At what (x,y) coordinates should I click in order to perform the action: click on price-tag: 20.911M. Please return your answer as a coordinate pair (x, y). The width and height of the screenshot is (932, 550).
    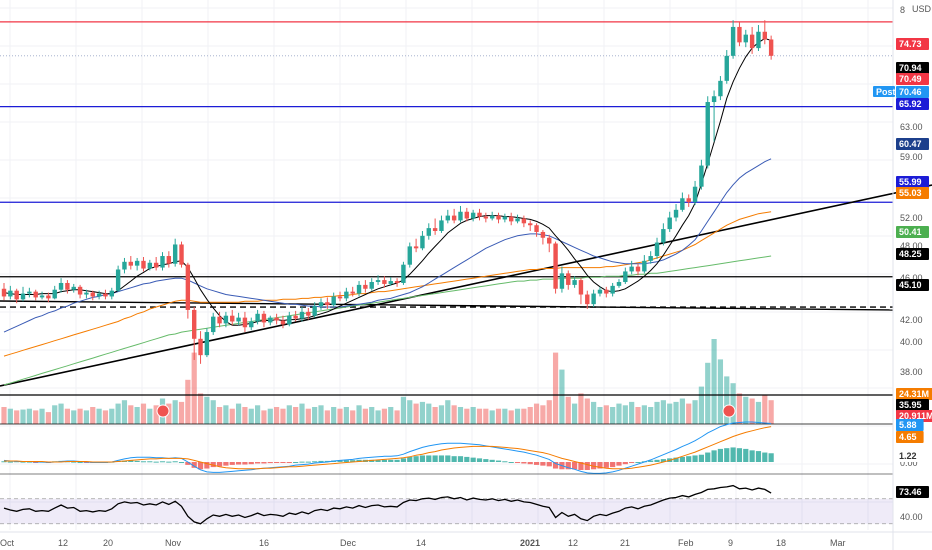
    Looking at the image, I should click on (914, 416).